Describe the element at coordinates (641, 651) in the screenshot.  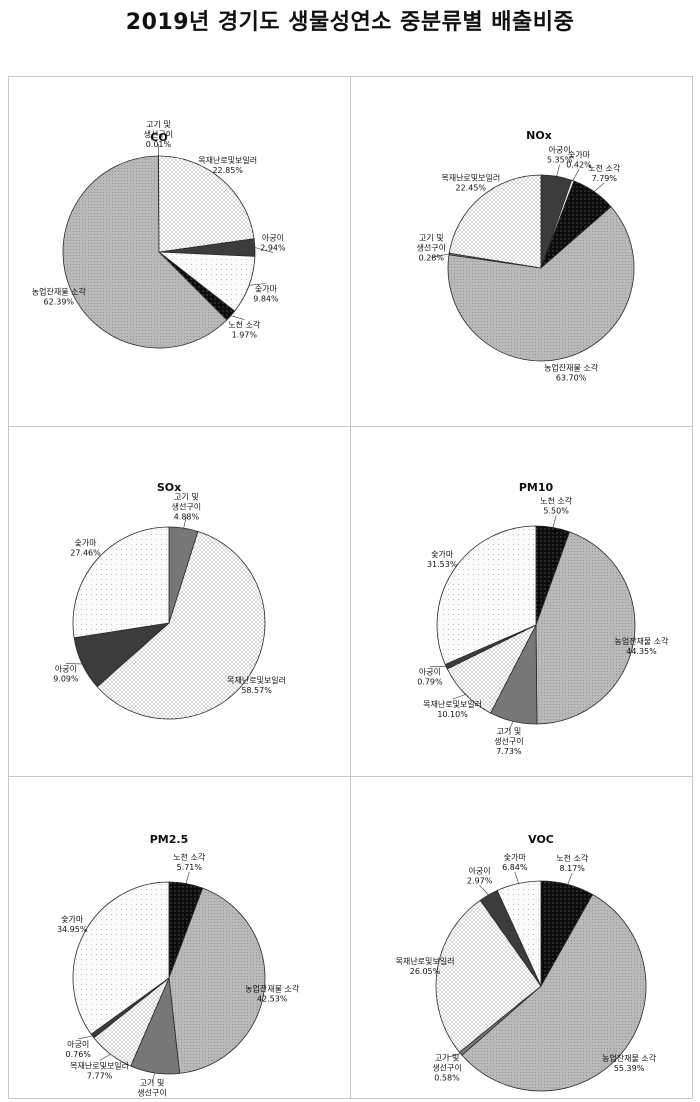
I see `slice-value: 44.35%` at that location.